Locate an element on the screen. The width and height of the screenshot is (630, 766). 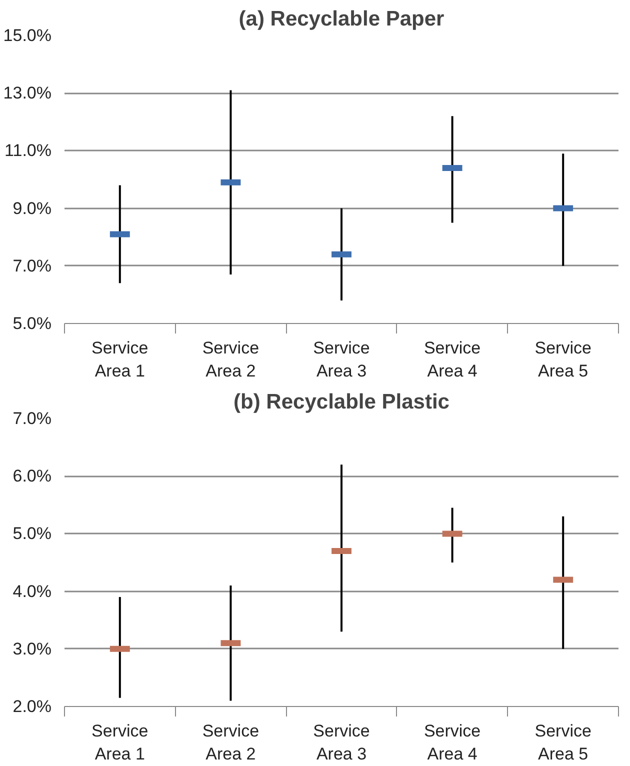
y-tick-label: 13.0% is located at coordinates (27, 93).